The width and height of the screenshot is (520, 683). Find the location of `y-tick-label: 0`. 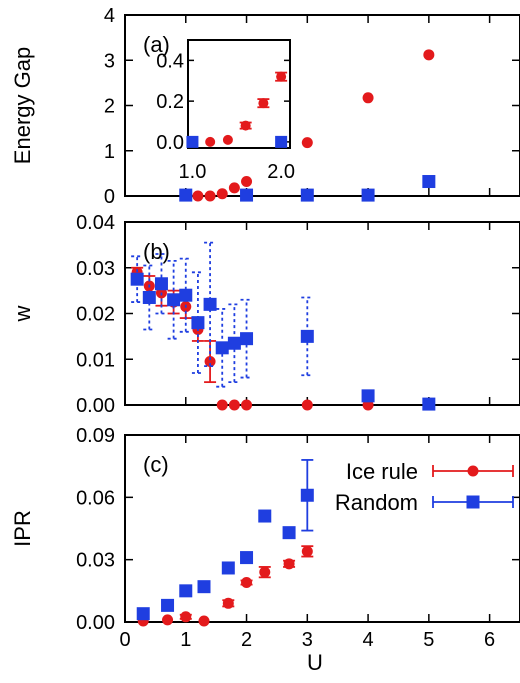

y-tick-label: 0 is located at coordinates (109, 197).